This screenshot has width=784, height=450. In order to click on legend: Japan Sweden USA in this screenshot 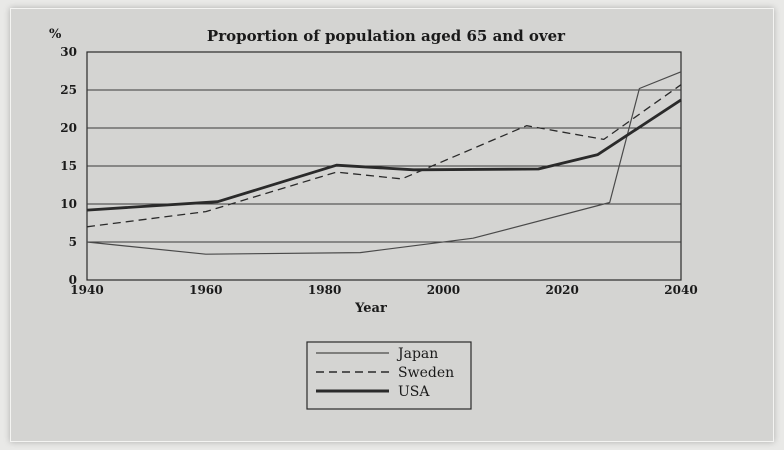, I will do `click(389, 375)`.